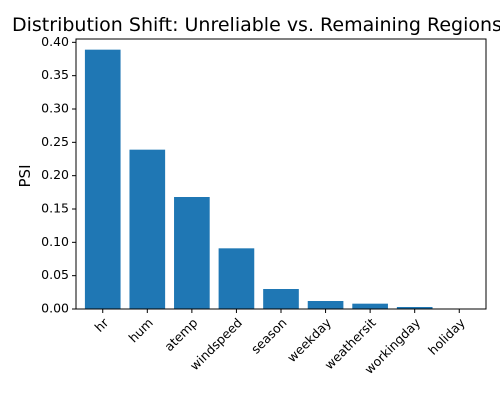 This screenshot has width=500, height=400. Describe the element at coordinates (25, 176) in the screenshot. I see `y-axis-label: PSI` at that location.